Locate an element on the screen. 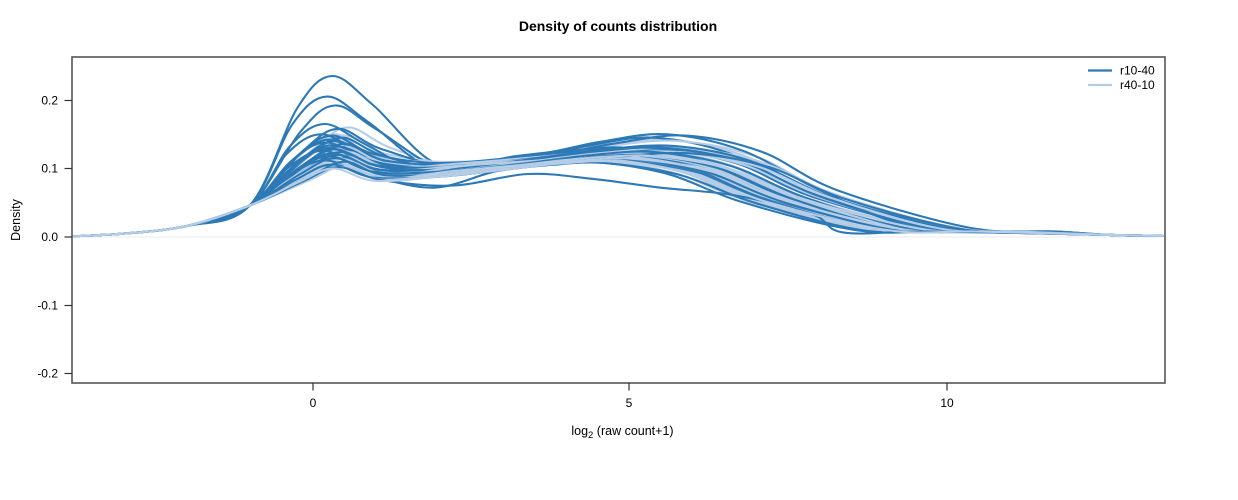 Image resolution: width=1238 pixels, height=500 pixels. y-tick-label: 0.0 is located at coordinates (49, 237).